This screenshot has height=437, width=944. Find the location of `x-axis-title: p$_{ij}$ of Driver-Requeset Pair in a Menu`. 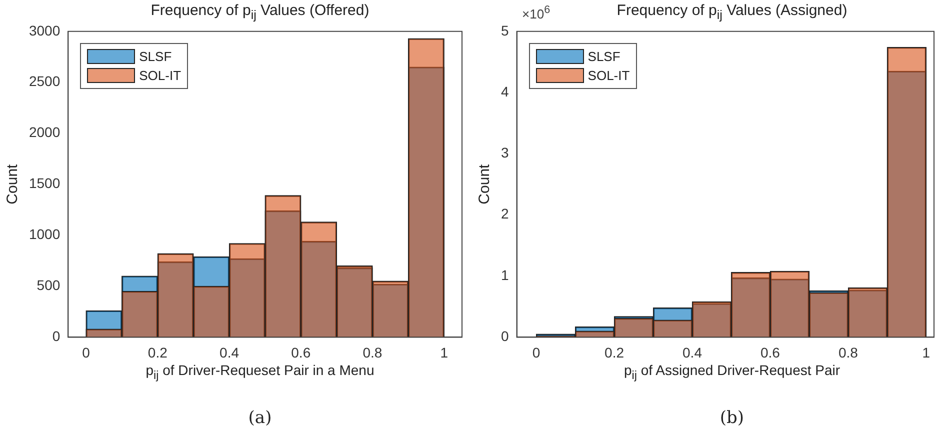

x-axis-title: p$_{ij}$ of Driver-Requeset Pair in a Menu is located at coordinates (260, 372).